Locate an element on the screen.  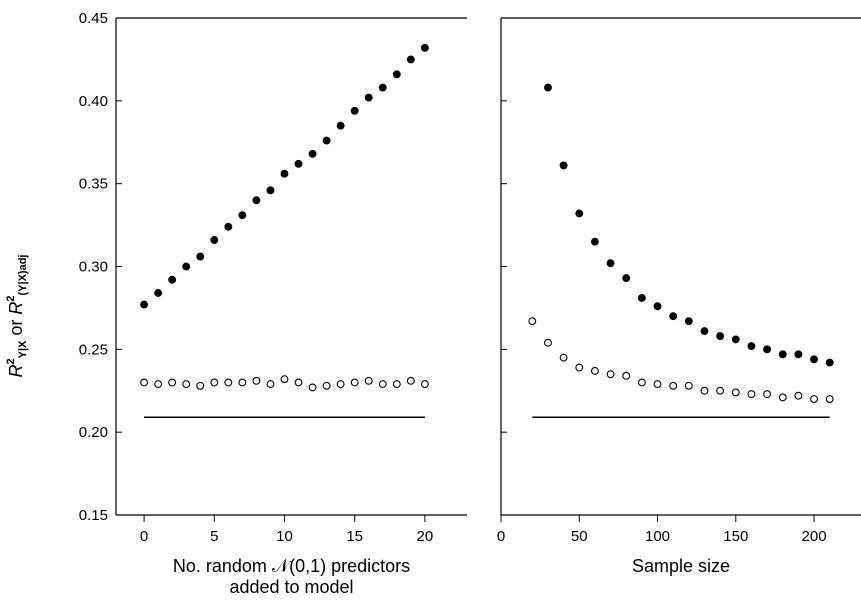
y-tick-label: 0.25 is located at coordinates (93, 349).